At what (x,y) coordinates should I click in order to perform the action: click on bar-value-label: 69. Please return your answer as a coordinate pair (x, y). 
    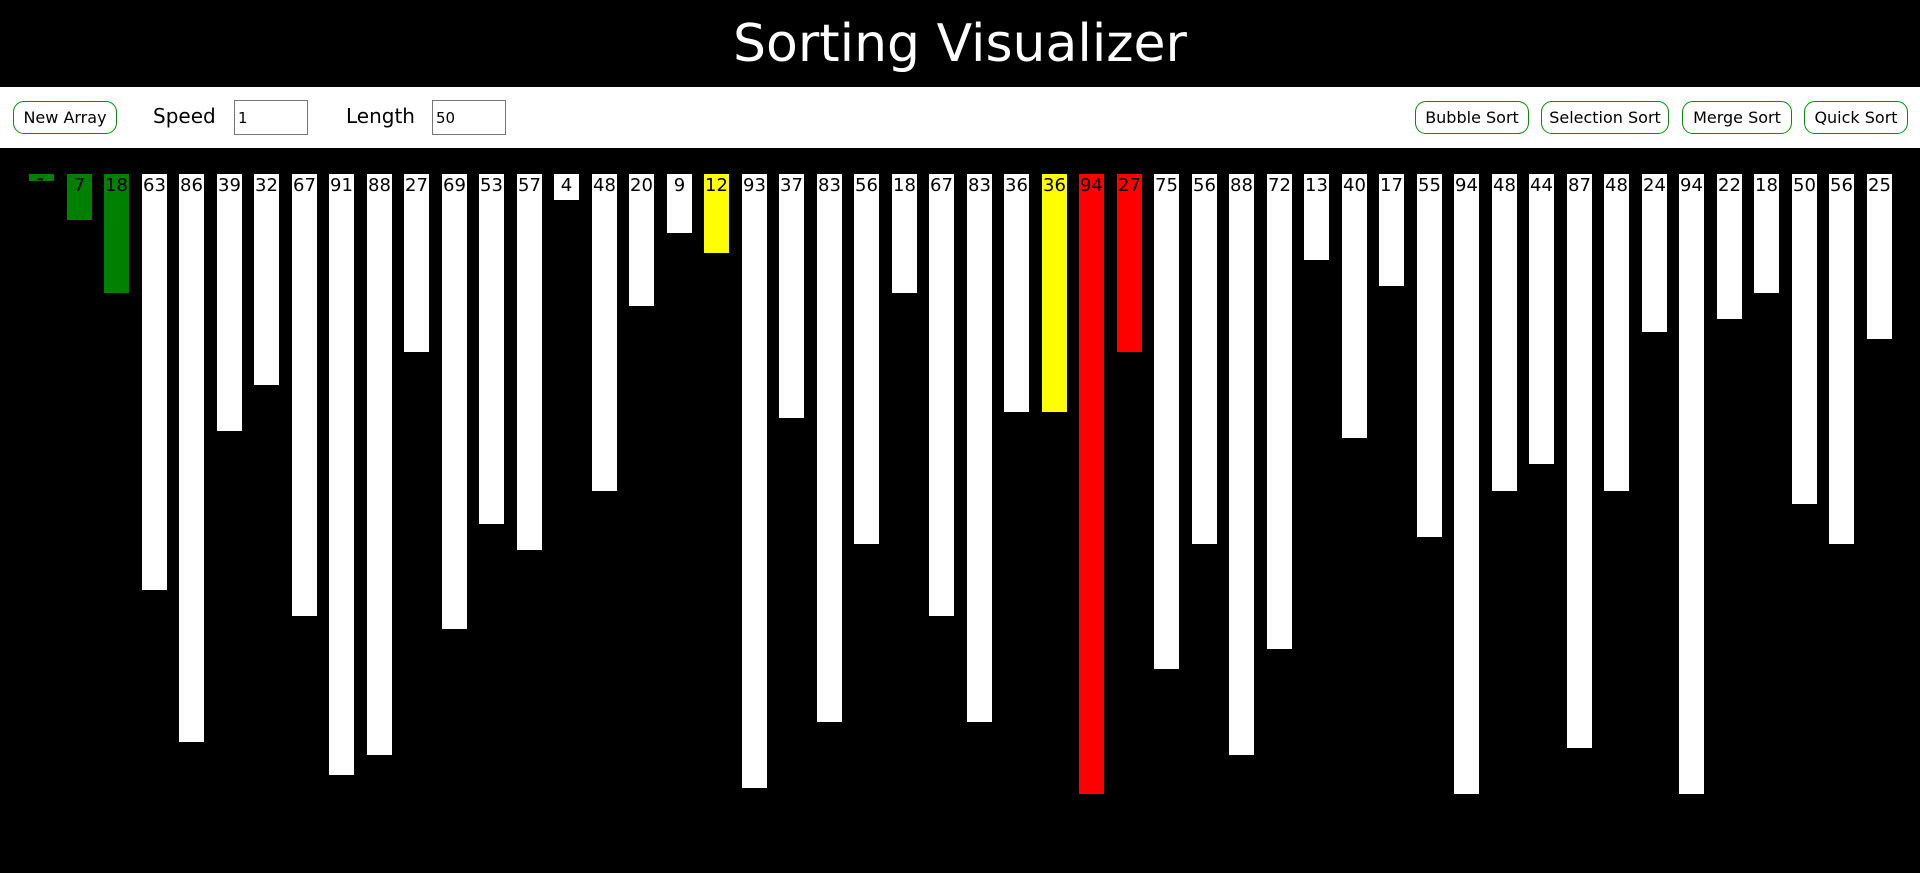
    Looking at the image, I should click on (454, 185).